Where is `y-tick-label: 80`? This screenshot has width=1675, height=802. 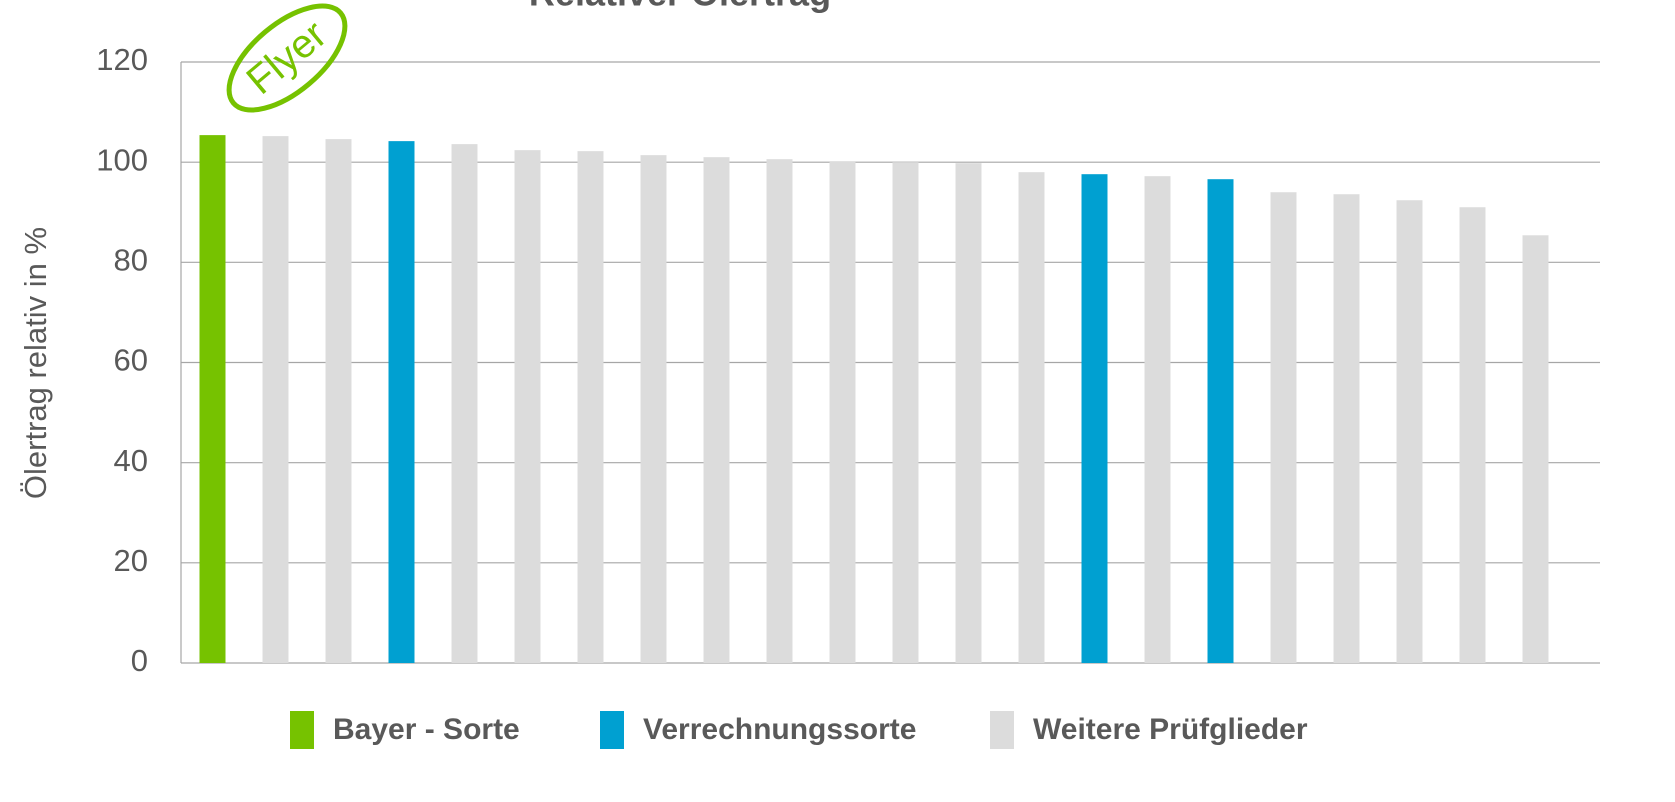 y-tick-label: 80 is located at coordinates (131, 260).